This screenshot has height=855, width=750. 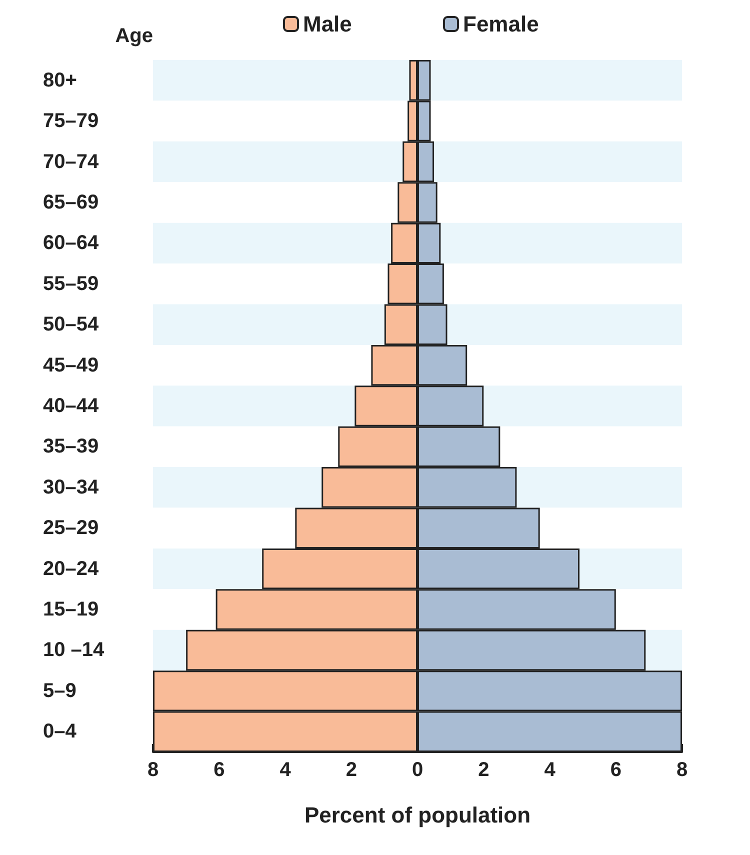 I want to click on y-tick-label: 45–49, so click(x=71, y=365).